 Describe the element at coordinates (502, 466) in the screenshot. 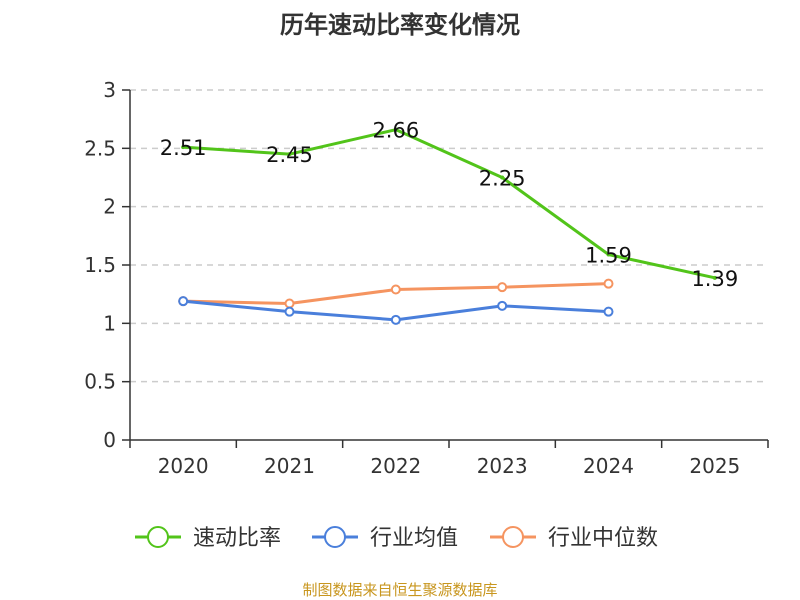

I see `x-tick-label: 2023` at that location.